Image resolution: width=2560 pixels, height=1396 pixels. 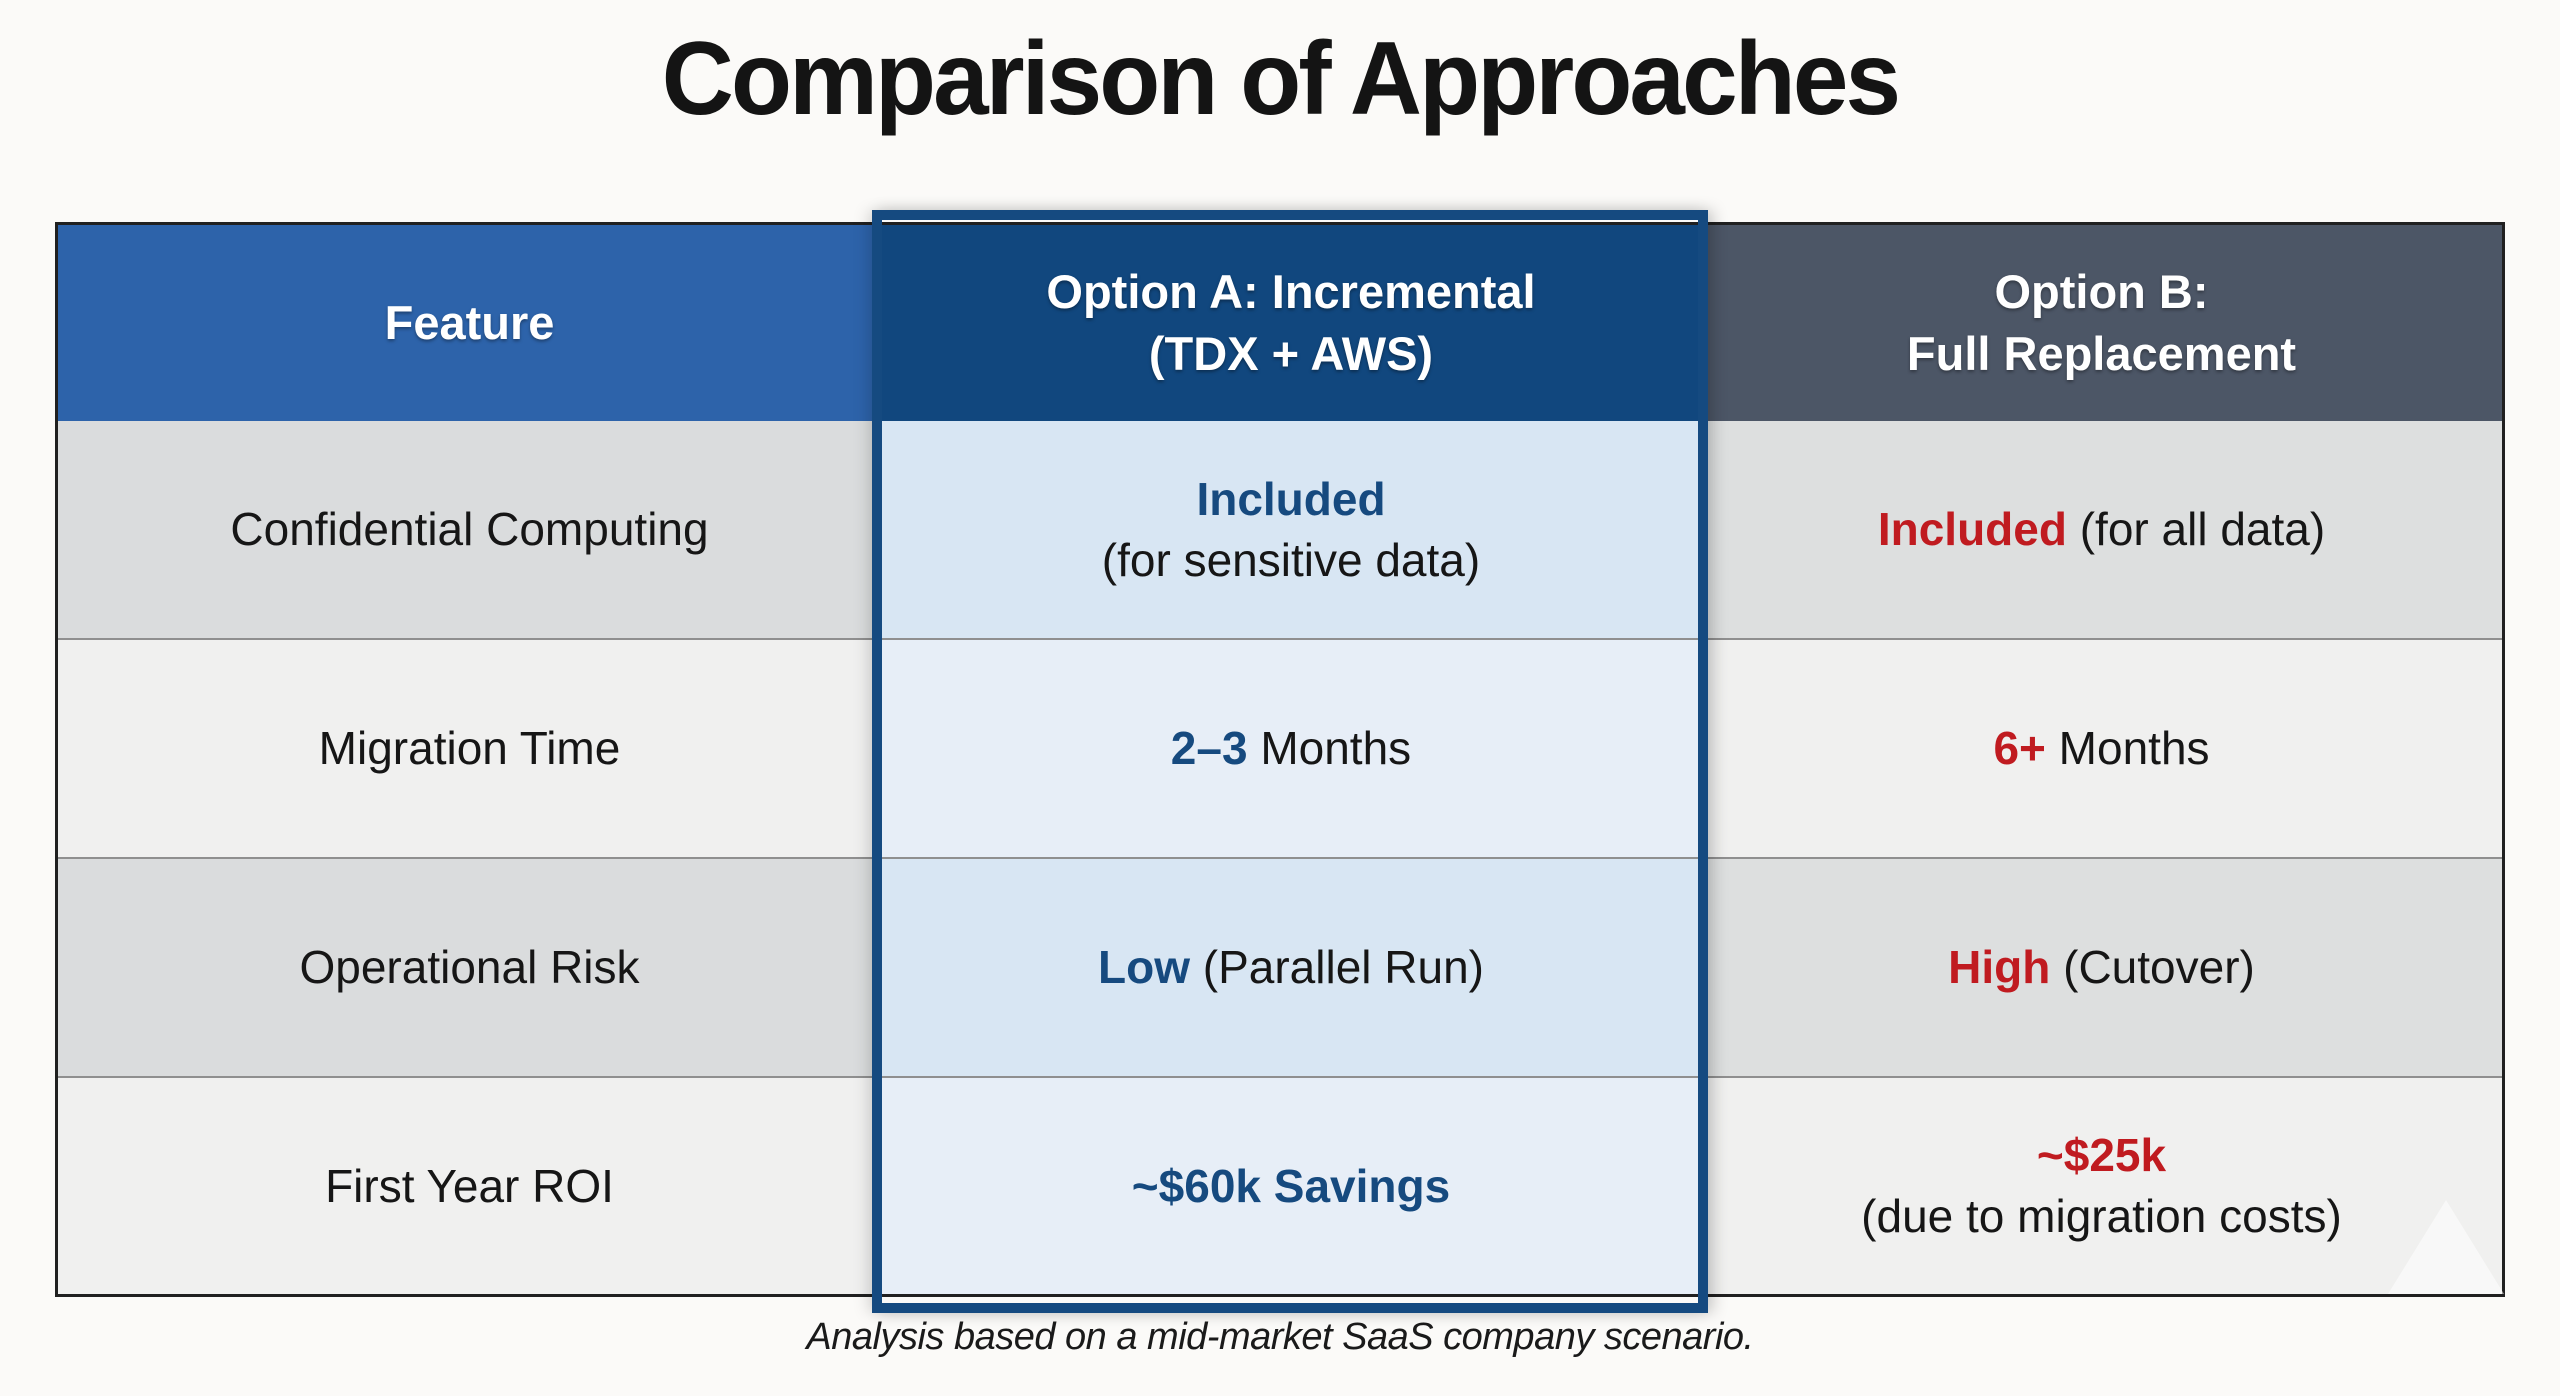 I want to click on cell-line: High (Cutover), so click(x=2101, y=967).